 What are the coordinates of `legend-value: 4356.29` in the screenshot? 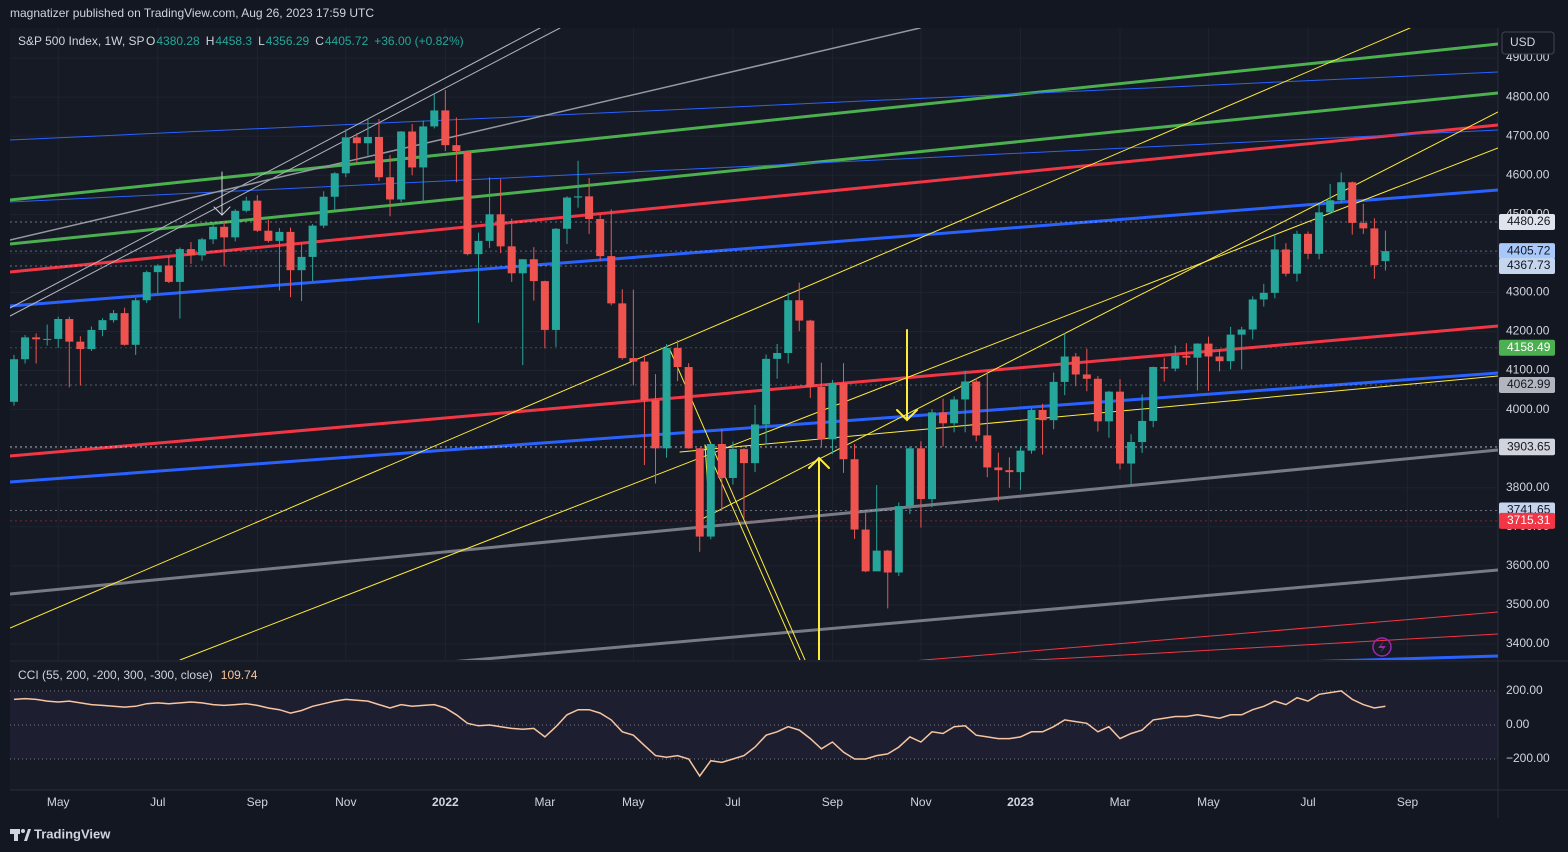 It's located at (288, 41).